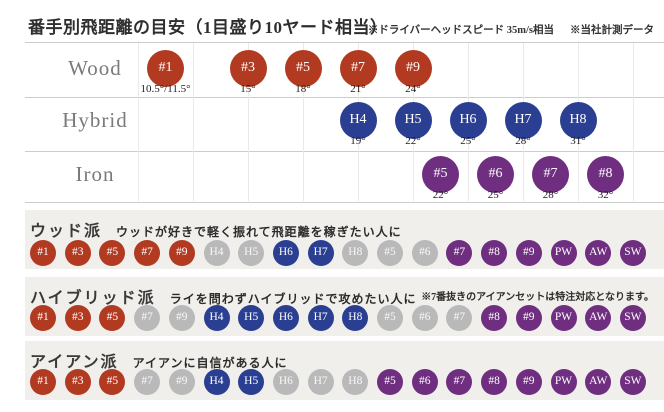 The image size is (664, 412). Describe the element at coordinates (43, 253) in the screenshot. I see `wood-set-club-1: #1` at that location.